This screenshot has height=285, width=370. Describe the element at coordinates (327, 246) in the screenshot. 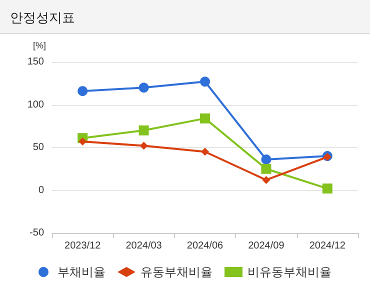

I see `x-tick-label: 2024/12` at that location.